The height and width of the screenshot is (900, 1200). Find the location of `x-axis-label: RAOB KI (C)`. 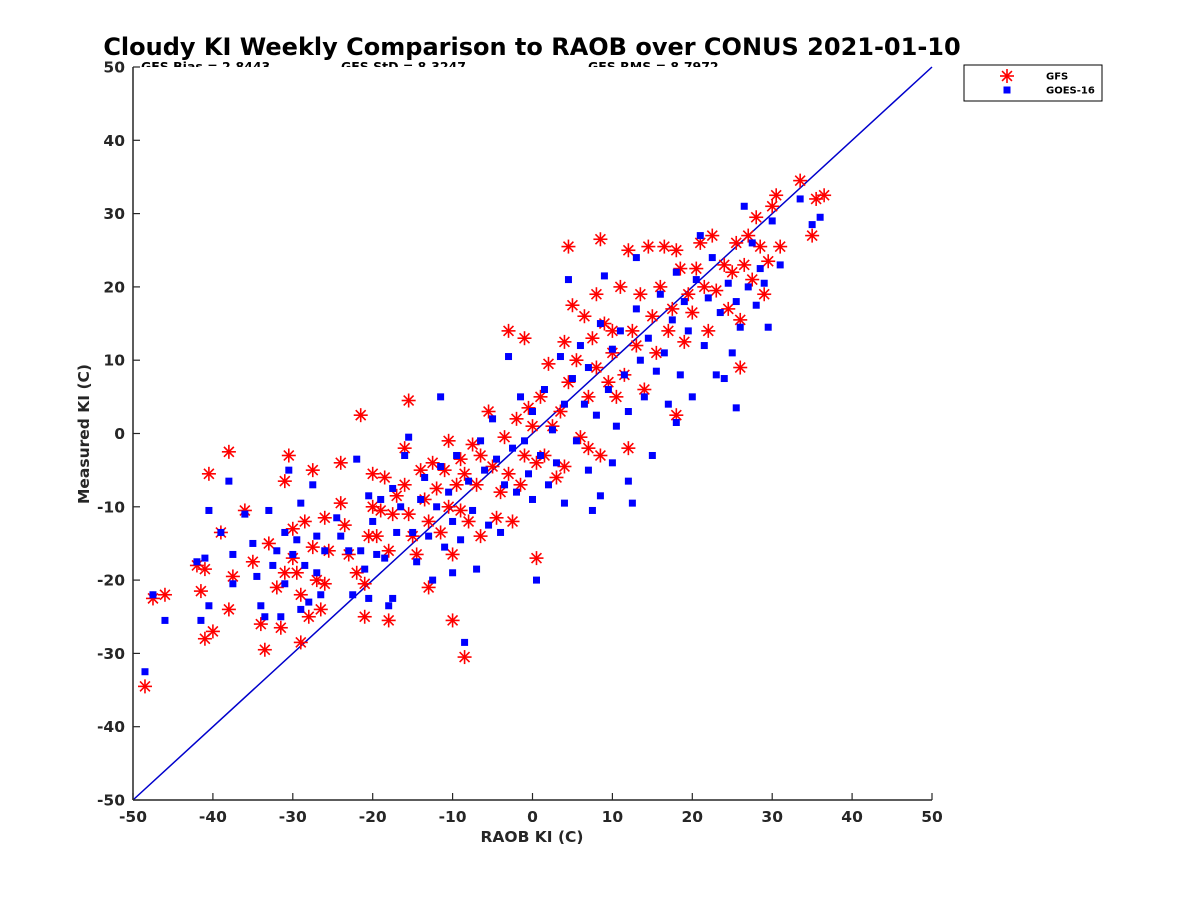

x-axis-label: RAOB KI (C) is located at coordinates (531, 837).